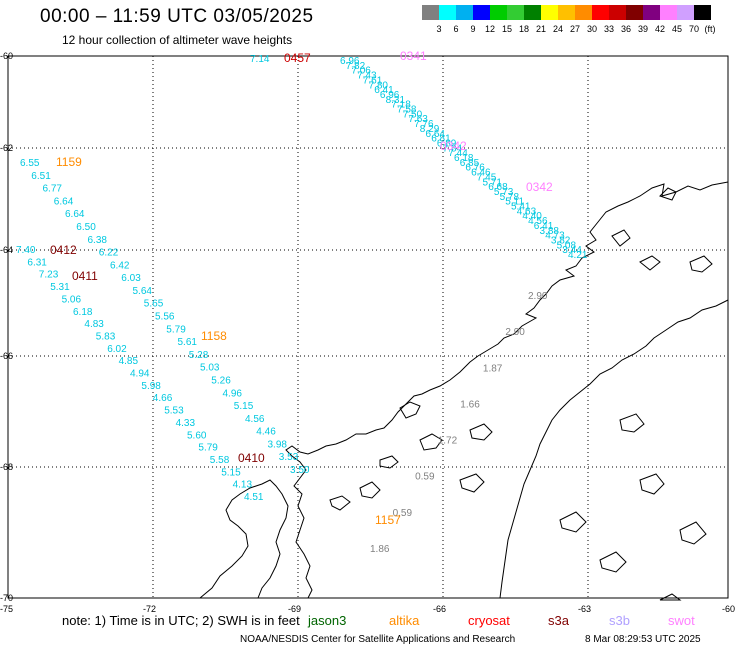 Image resolution: width=740 pixels, height=650 pixels. What do you see at coordinates (6, 609) in the screenshot?
I see `lon-label-75: -75` at bounding box center [6, 609].